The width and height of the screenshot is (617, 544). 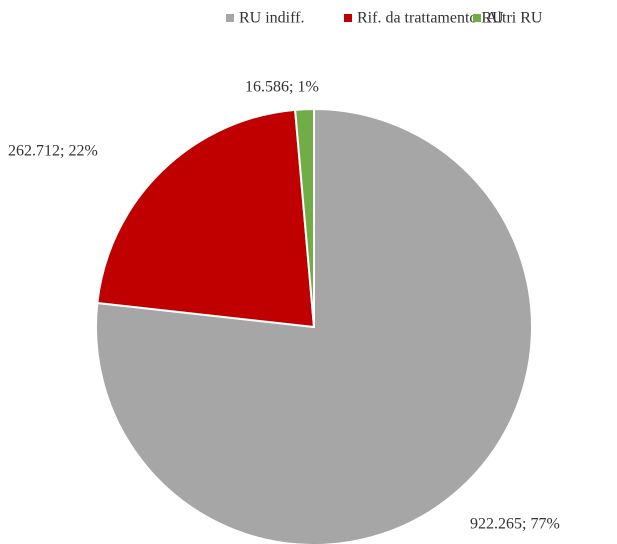 I want to click on legend-label: Altri RU, so click(x=514, y=18).